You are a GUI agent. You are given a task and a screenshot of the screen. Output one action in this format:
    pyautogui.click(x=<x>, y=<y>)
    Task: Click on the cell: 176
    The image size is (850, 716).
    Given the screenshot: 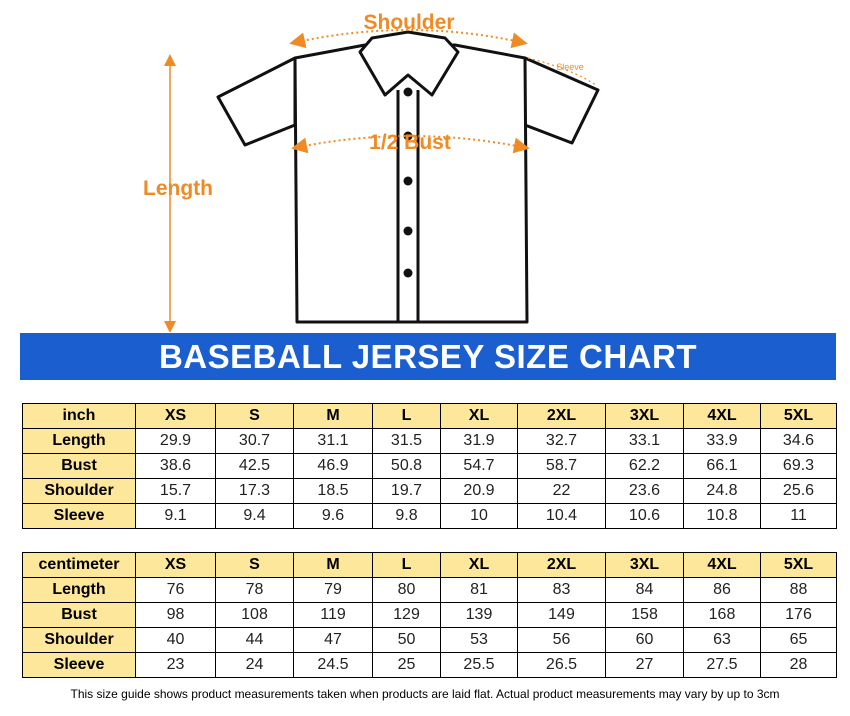 What is the action you would take?
    pyautogui.click(x=798, y=615)
    